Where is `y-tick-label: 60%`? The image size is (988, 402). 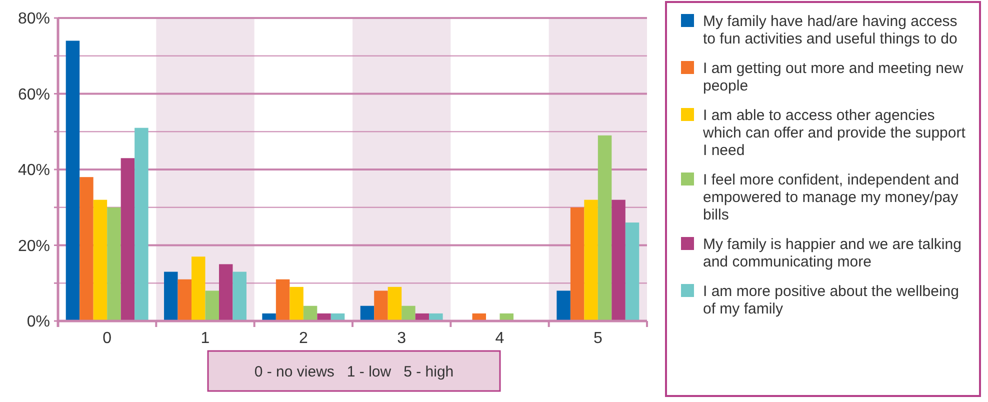 y-tick-label: 60% is located at coordinates (34, 95).